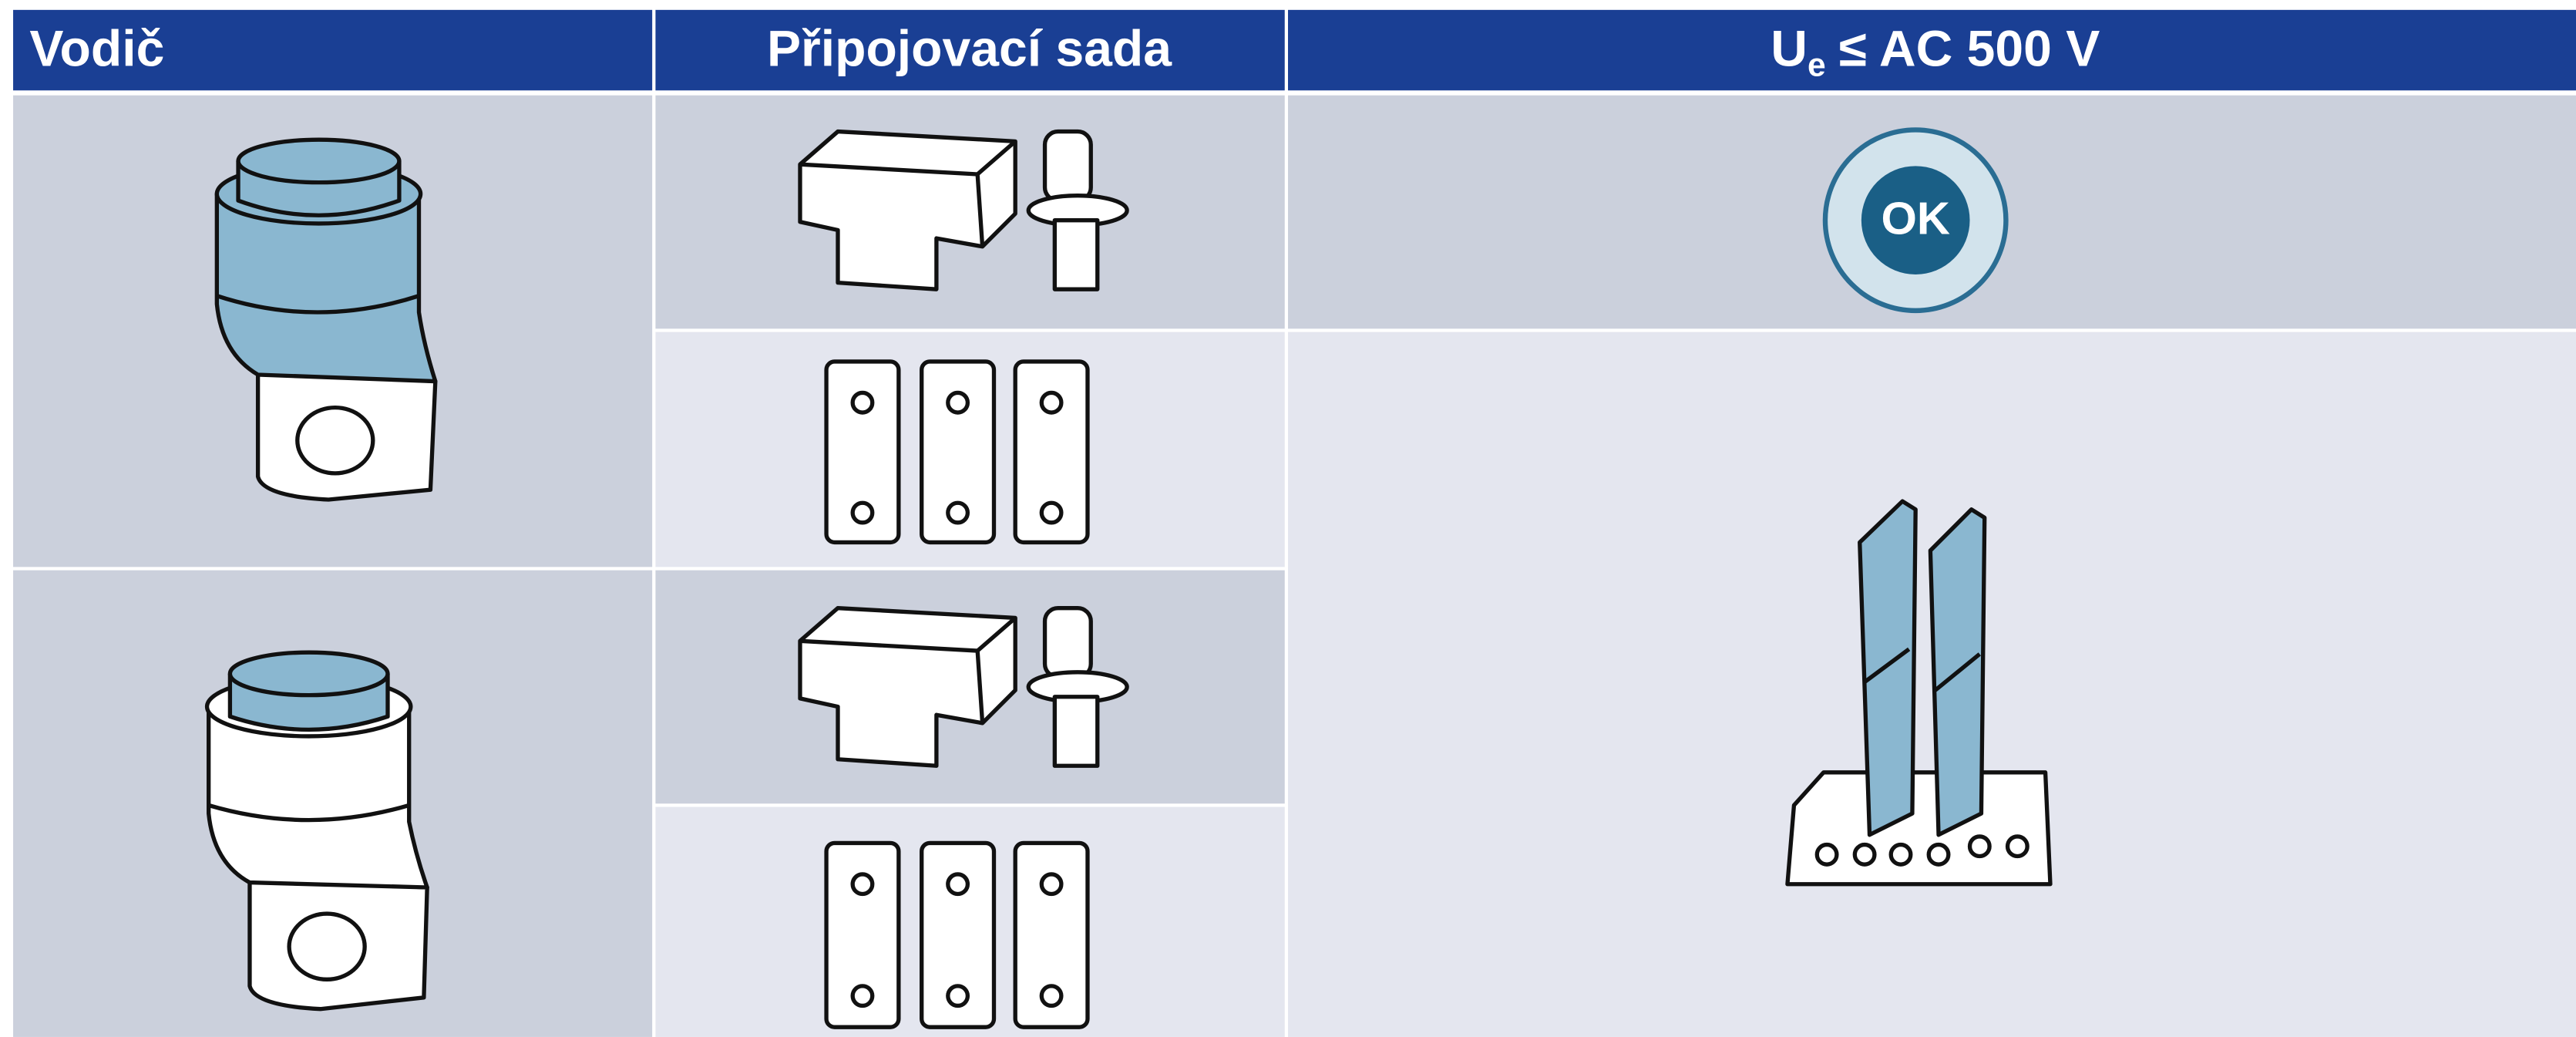  What do you see at coordinates (1969, 49) in the screenshot?
I see `header-rest: ≤ AC 500 V` at bounding box center [1969, 49].